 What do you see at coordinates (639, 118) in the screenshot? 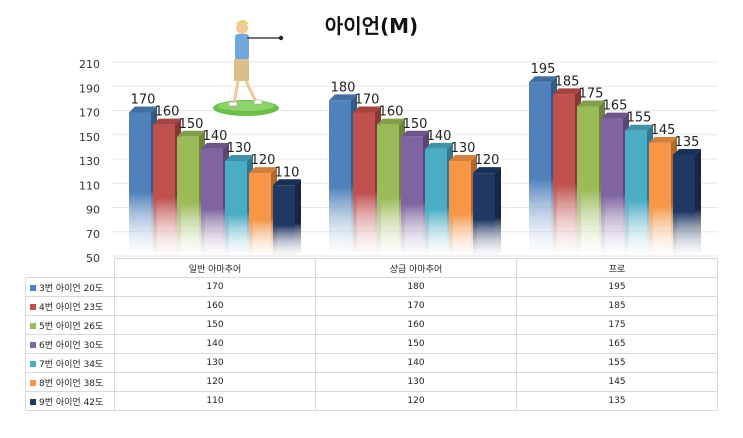
I see `data-label: 155` at bounding box center [639, 118].